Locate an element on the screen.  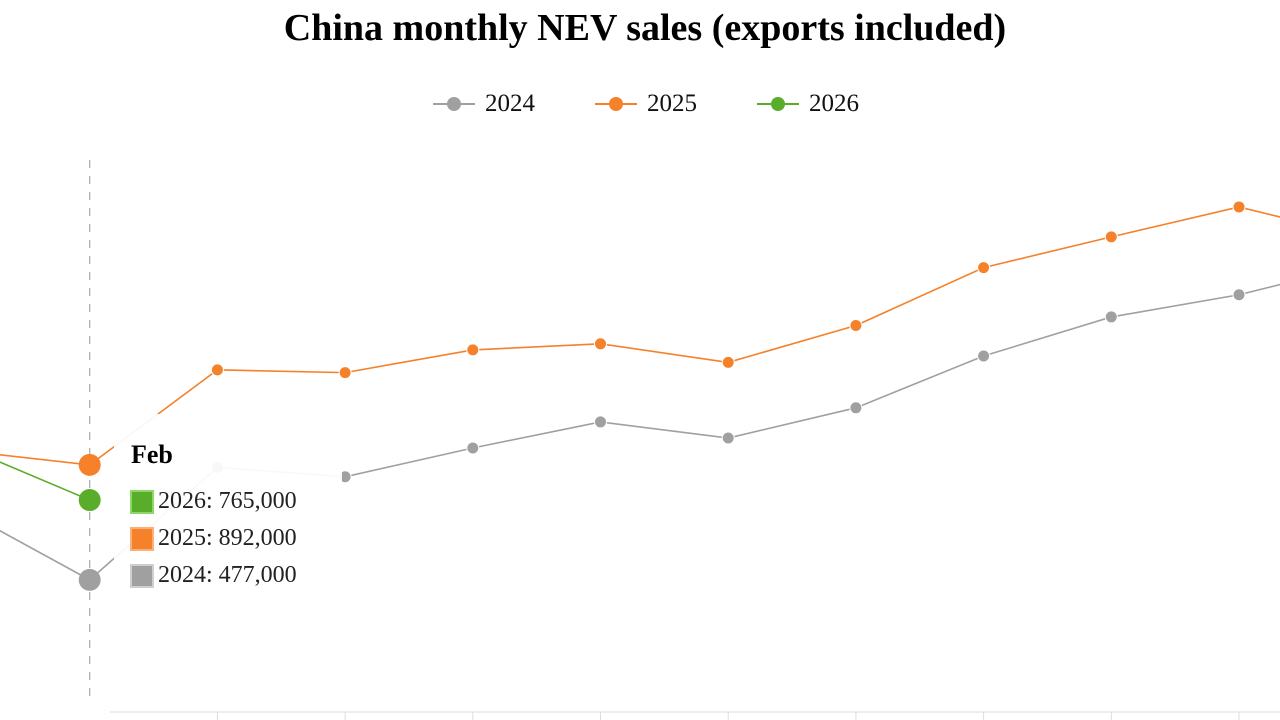
data-point-2024-Jun is located at coordinates (600, 422).